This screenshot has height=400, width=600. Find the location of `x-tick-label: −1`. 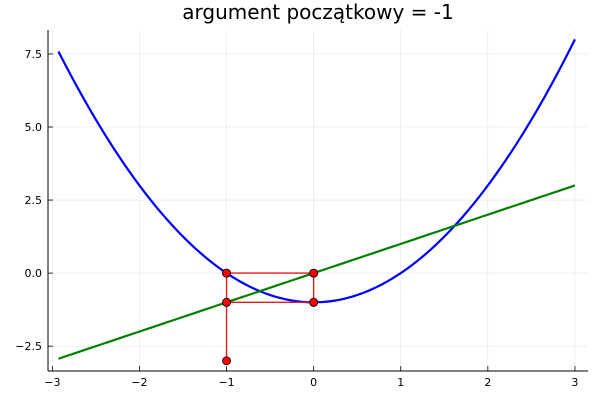

x-tick-label: −1 is located at coordinates (226, 382).